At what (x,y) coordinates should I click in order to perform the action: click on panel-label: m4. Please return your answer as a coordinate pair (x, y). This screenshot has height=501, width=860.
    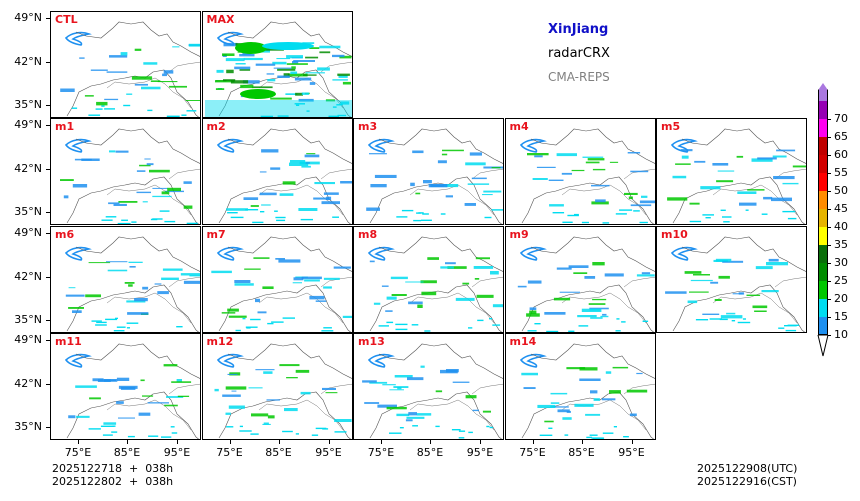
    Looking at the image, I should click on (519, 127).